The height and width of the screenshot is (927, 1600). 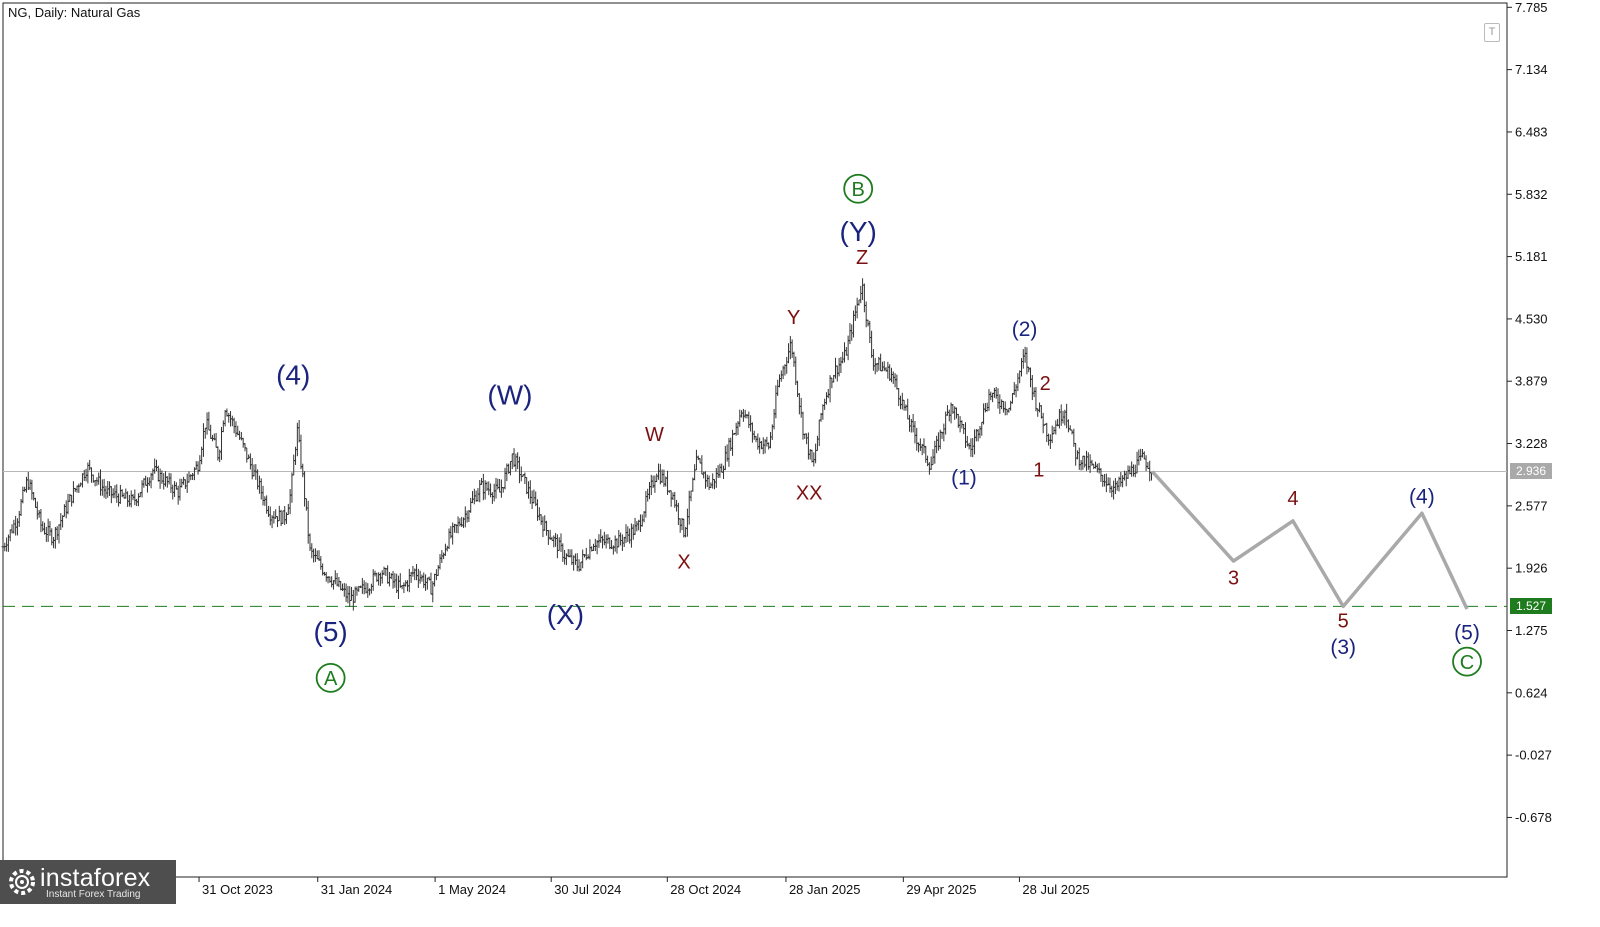 What do you see at coordinates (941, 889) in the screenshot?
I see `x-tick-label: 29 Apr 2025` at bounding box center [941, 889].